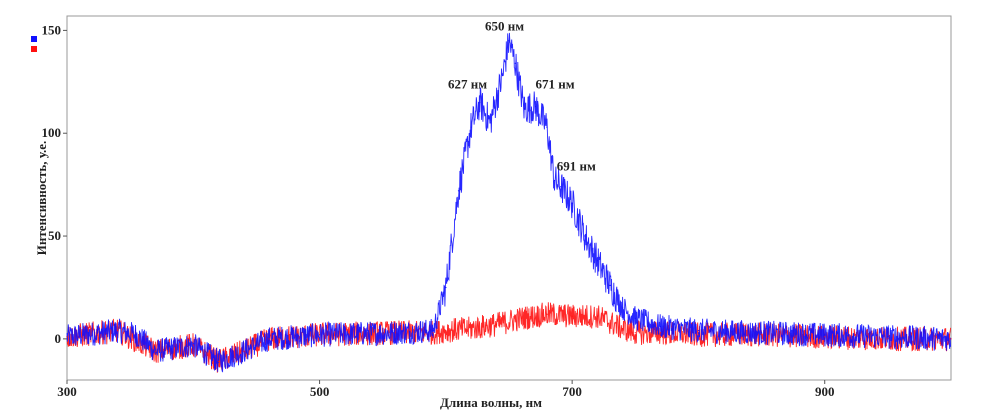 Image resolution: width=991 pixels, height=412 pixels. Describe the element at coordinates (34, 39) in the screenshot. I see `legend-marker-blue` at that location.